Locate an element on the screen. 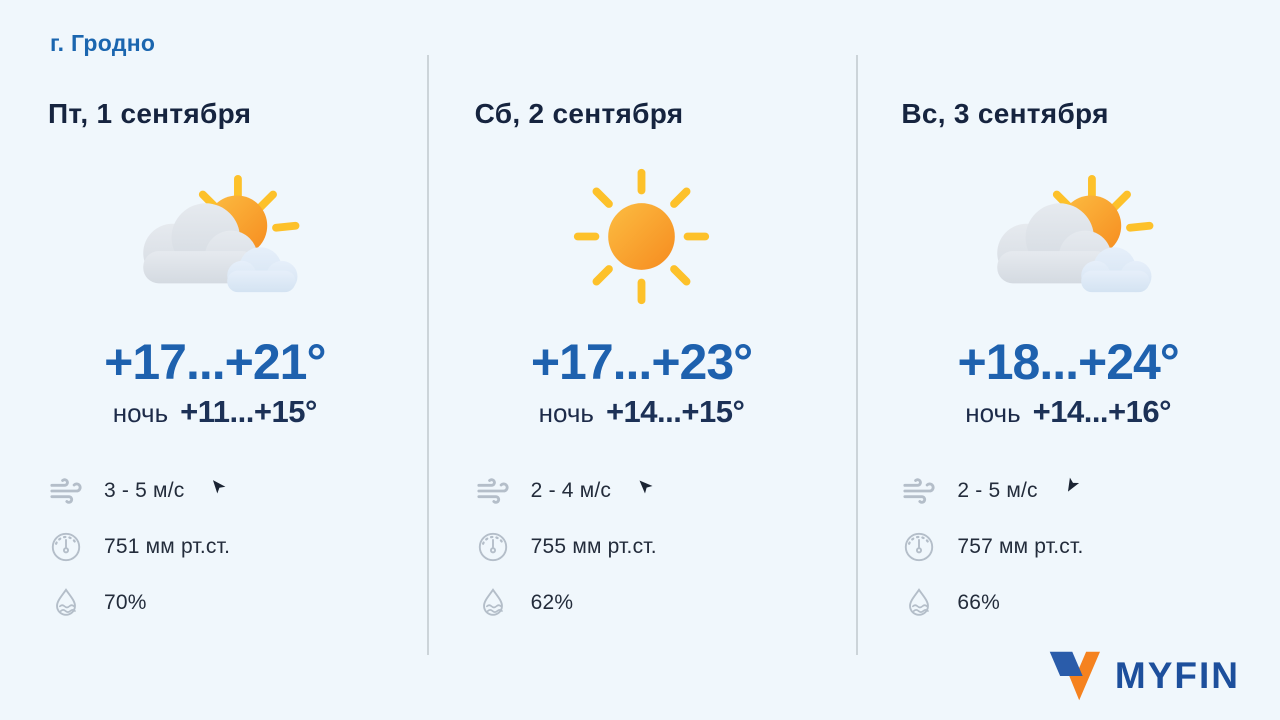 This screenshot has height=720, width=1280. day-title: Пт, 1 сентября is located at coordinates (150, 113).